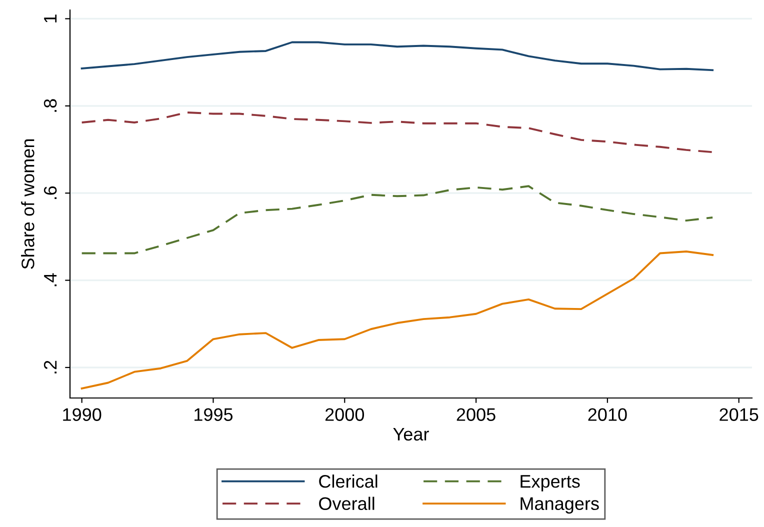 This screenshot has height=527, width=764. I want to click on y-axis-title: Share of women, so click(27, 204).